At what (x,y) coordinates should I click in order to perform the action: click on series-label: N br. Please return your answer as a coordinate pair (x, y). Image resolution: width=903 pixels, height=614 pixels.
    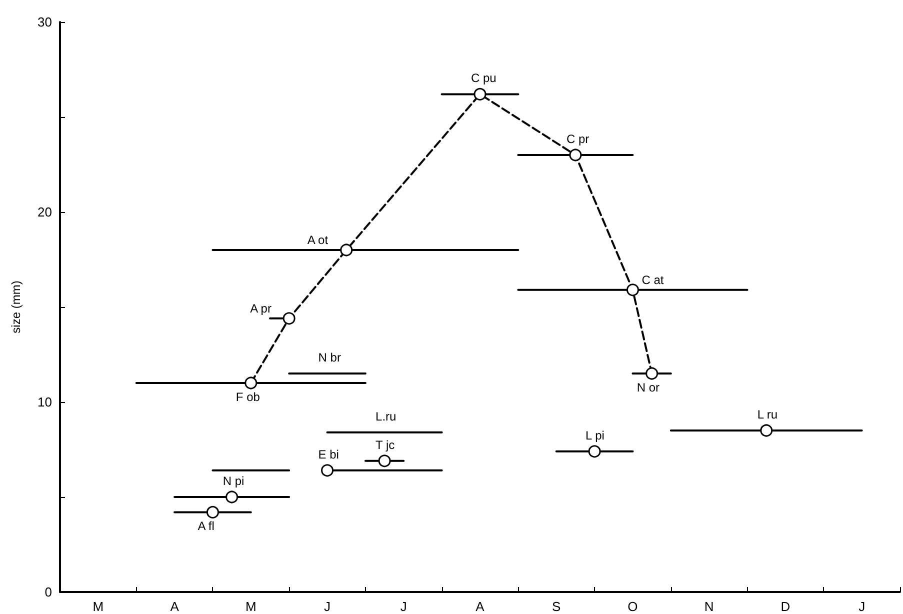
    Looking at the image, I should click on (329, 357).